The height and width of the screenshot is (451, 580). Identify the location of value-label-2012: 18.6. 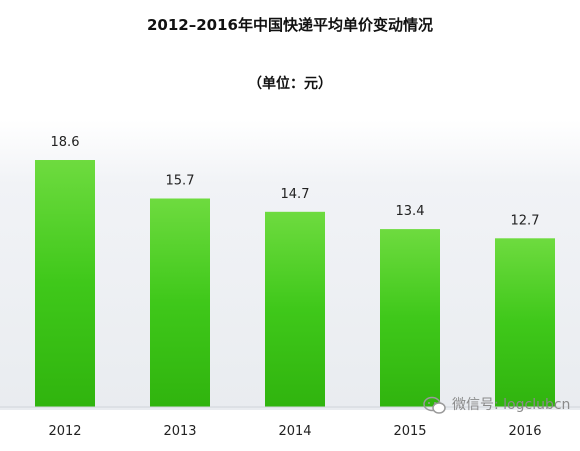
(65, 142).